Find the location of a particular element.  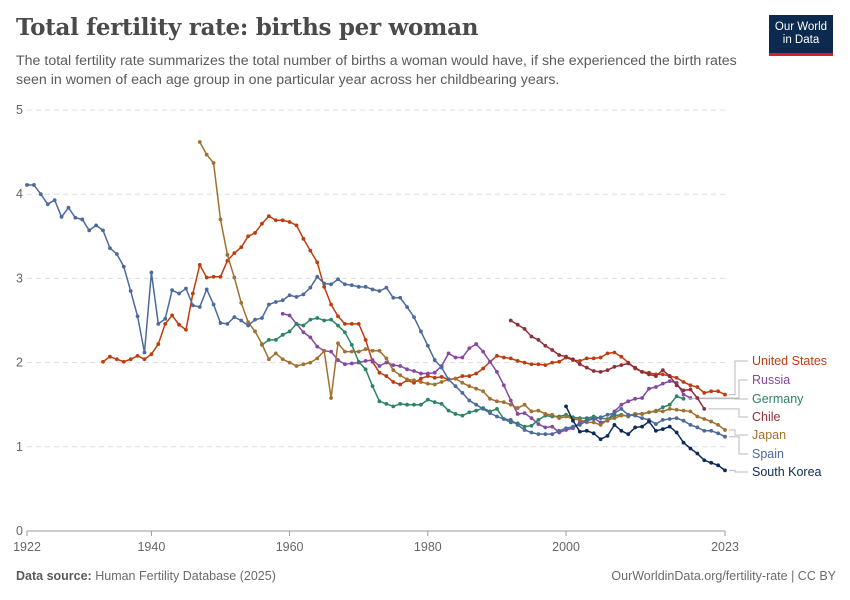

data-source-text: Human Fertility Database (2025) is located at coordinates (185, 576).